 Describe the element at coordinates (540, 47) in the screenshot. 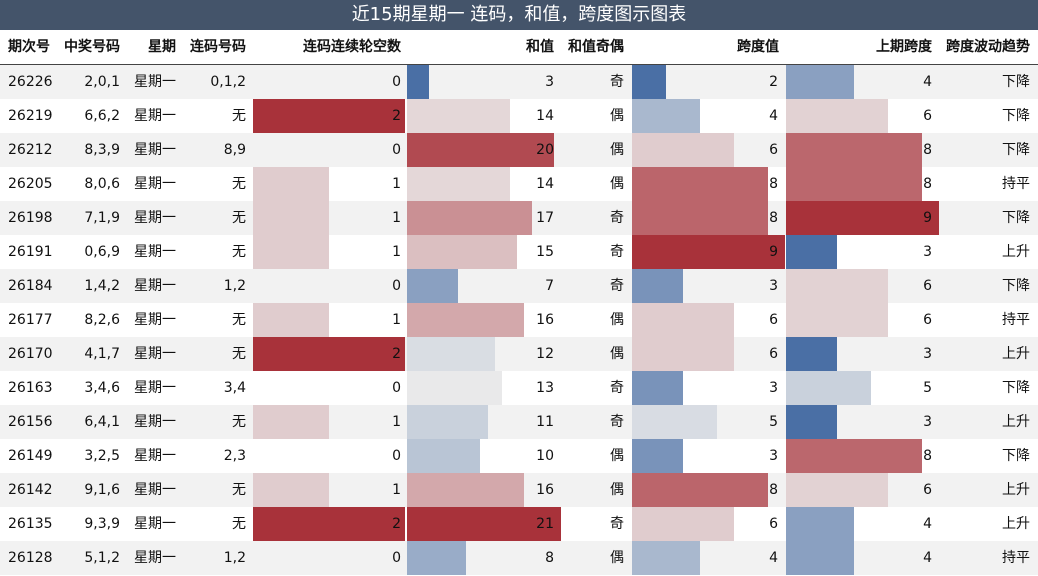

I see `header-sum: 和值` at that location.